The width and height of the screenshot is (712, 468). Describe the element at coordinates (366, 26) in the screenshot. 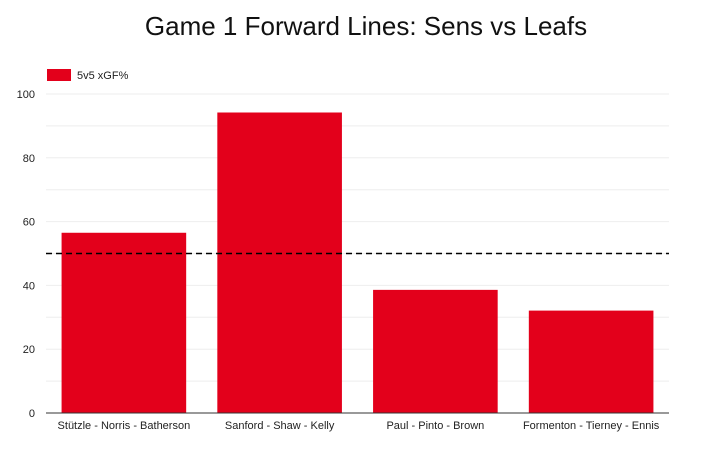

I see `chart-title: Game 1 Forward Lines: Sens vs Leafs` at that location.